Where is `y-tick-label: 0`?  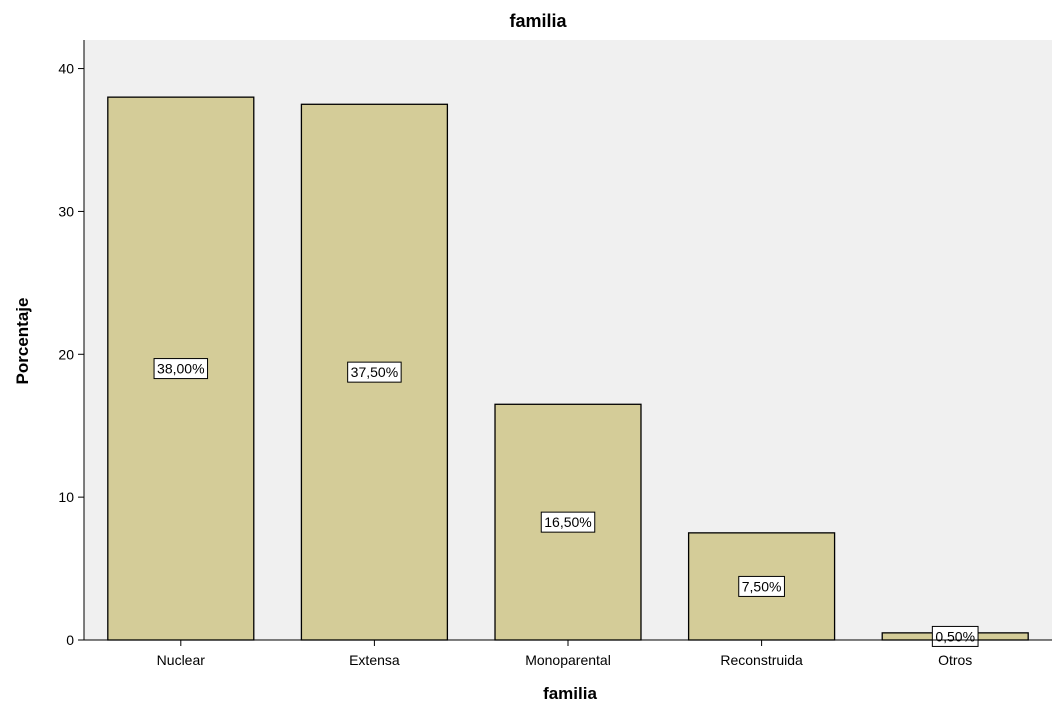
y-tick-label: 0 is located at coordinates (70, 640).